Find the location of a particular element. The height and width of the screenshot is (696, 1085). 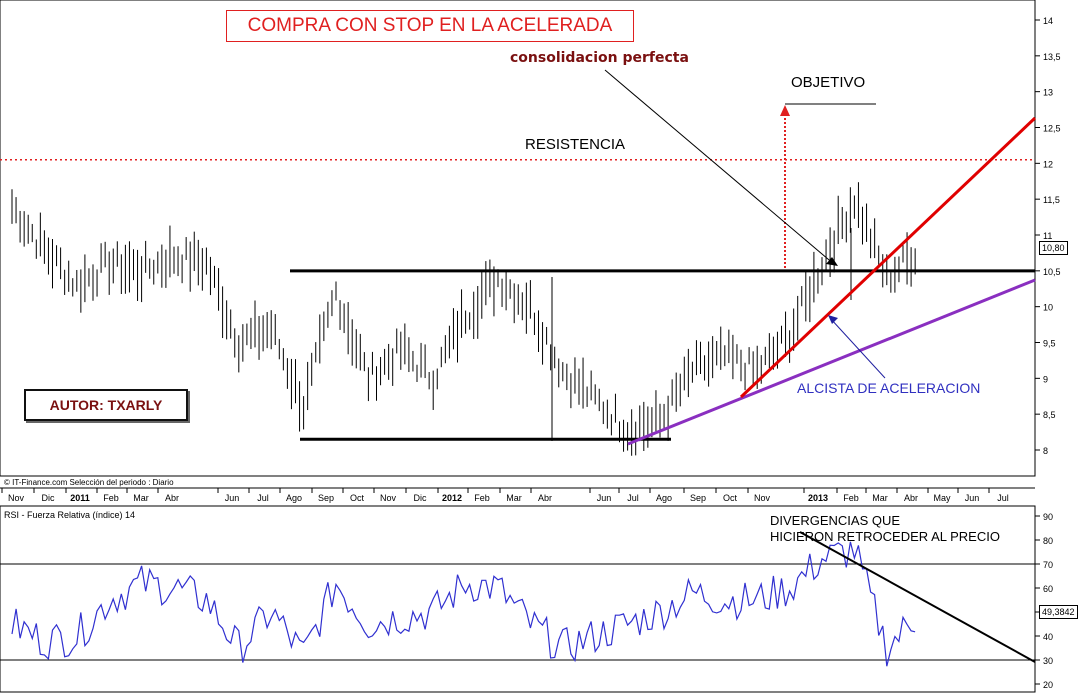

consolidacion-arrowhead is located at coordinates (832, 261).